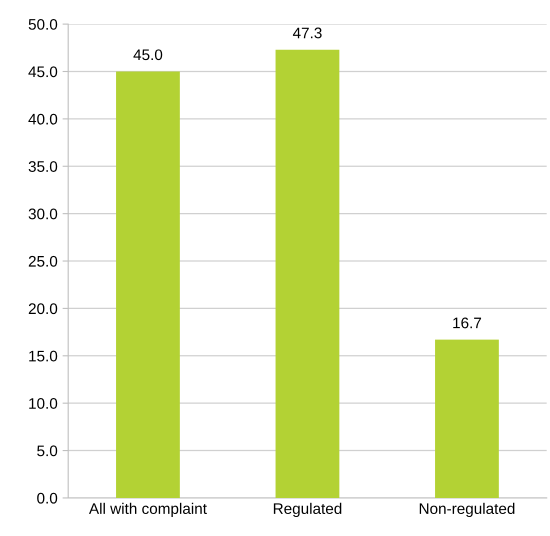 This screenshot has height=536, width=550. I want to click on y-tick-label: 50.0, so click(43, 24).